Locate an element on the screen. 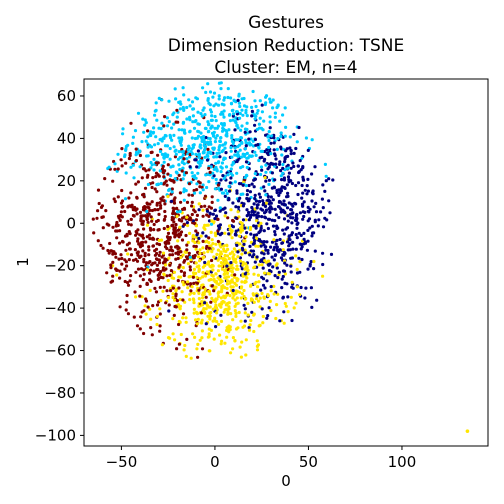 The image size is (504, 504). y-tick-label: 40 is located at coordinates (66, 138).